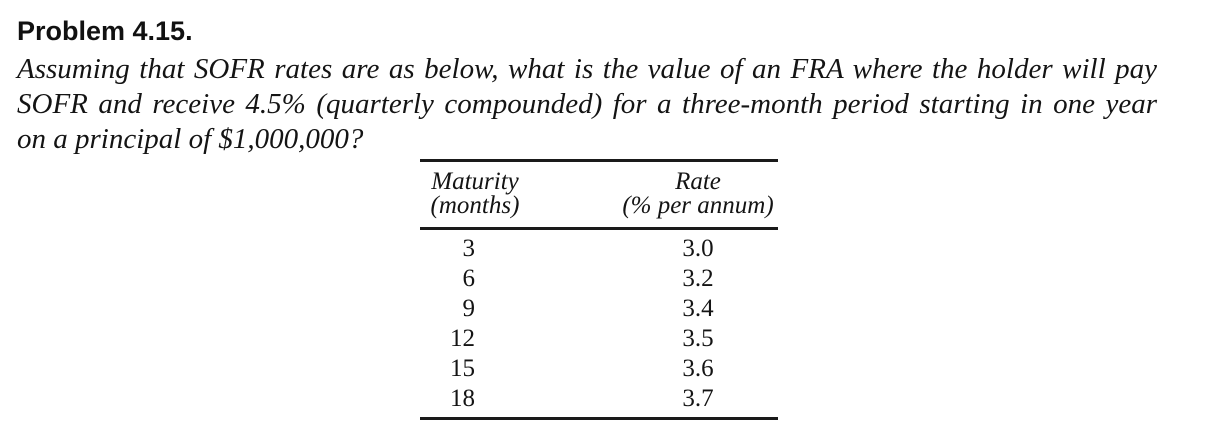 This screenshot has height=448, width=1208. What do you see at coordinates (469, 308) in the screenshot?
I see `maturity-cell: 9` at bounding box center [469, 308].